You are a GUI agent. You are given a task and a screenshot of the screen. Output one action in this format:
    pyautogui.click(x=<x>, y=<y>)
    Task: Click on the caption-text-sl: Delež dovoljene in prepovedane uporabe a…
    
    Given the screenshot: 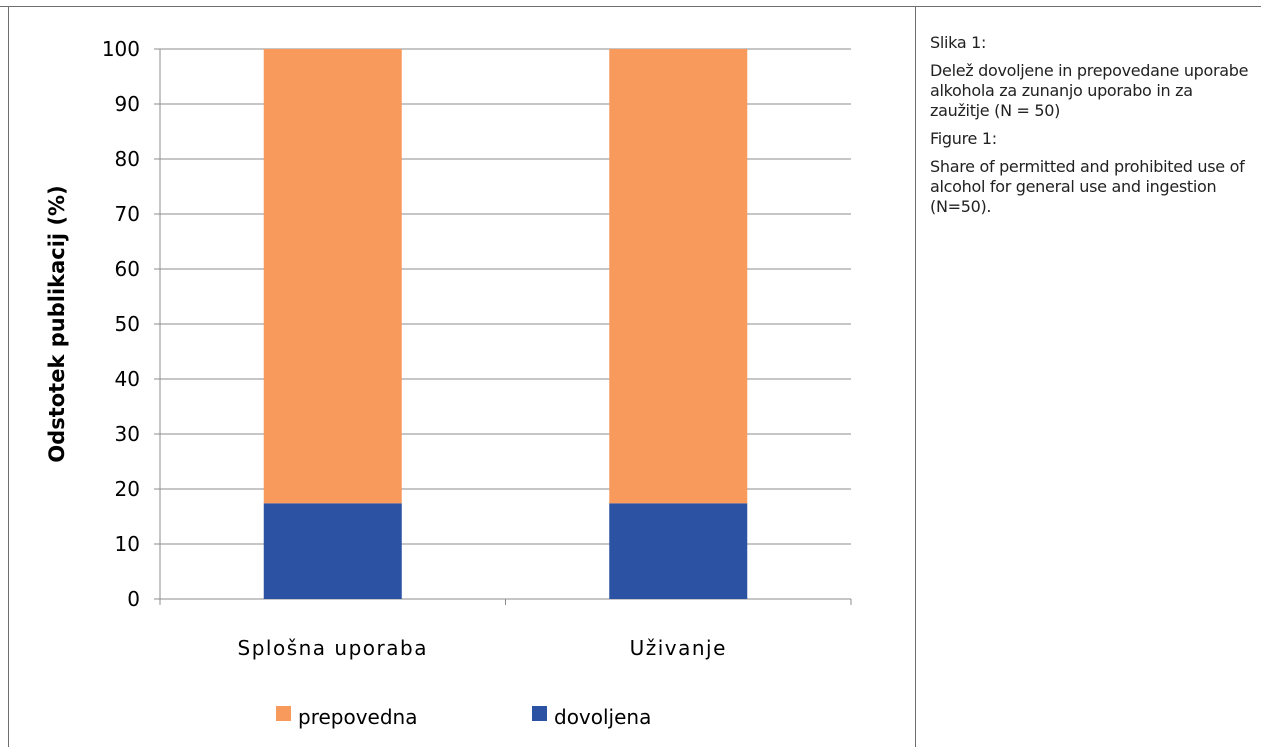 What is the action you would take?
    pyautogui.click(x=1089, y=90)
    